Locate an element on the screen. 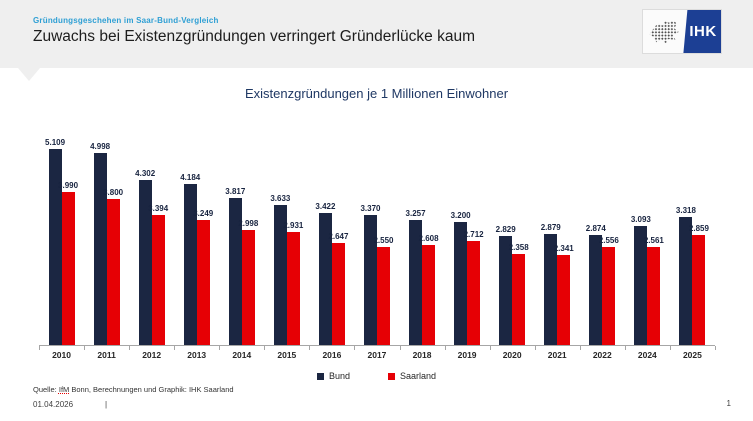  page-number: 1 is located at coordinates (728, 403).